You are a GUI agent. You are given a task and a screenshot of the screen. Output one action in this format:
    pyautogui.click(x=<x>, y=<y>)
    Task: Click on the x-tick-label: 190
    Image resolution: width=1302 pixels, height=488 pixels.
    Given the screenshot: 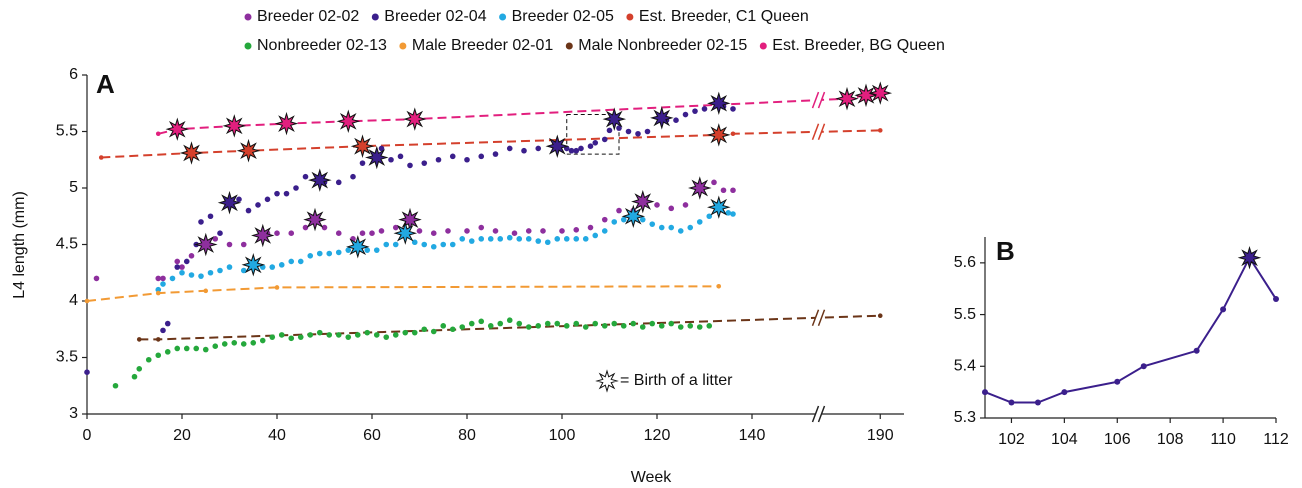 What is the action you would take?
    pyautogui.click(x=880, y=435)
    